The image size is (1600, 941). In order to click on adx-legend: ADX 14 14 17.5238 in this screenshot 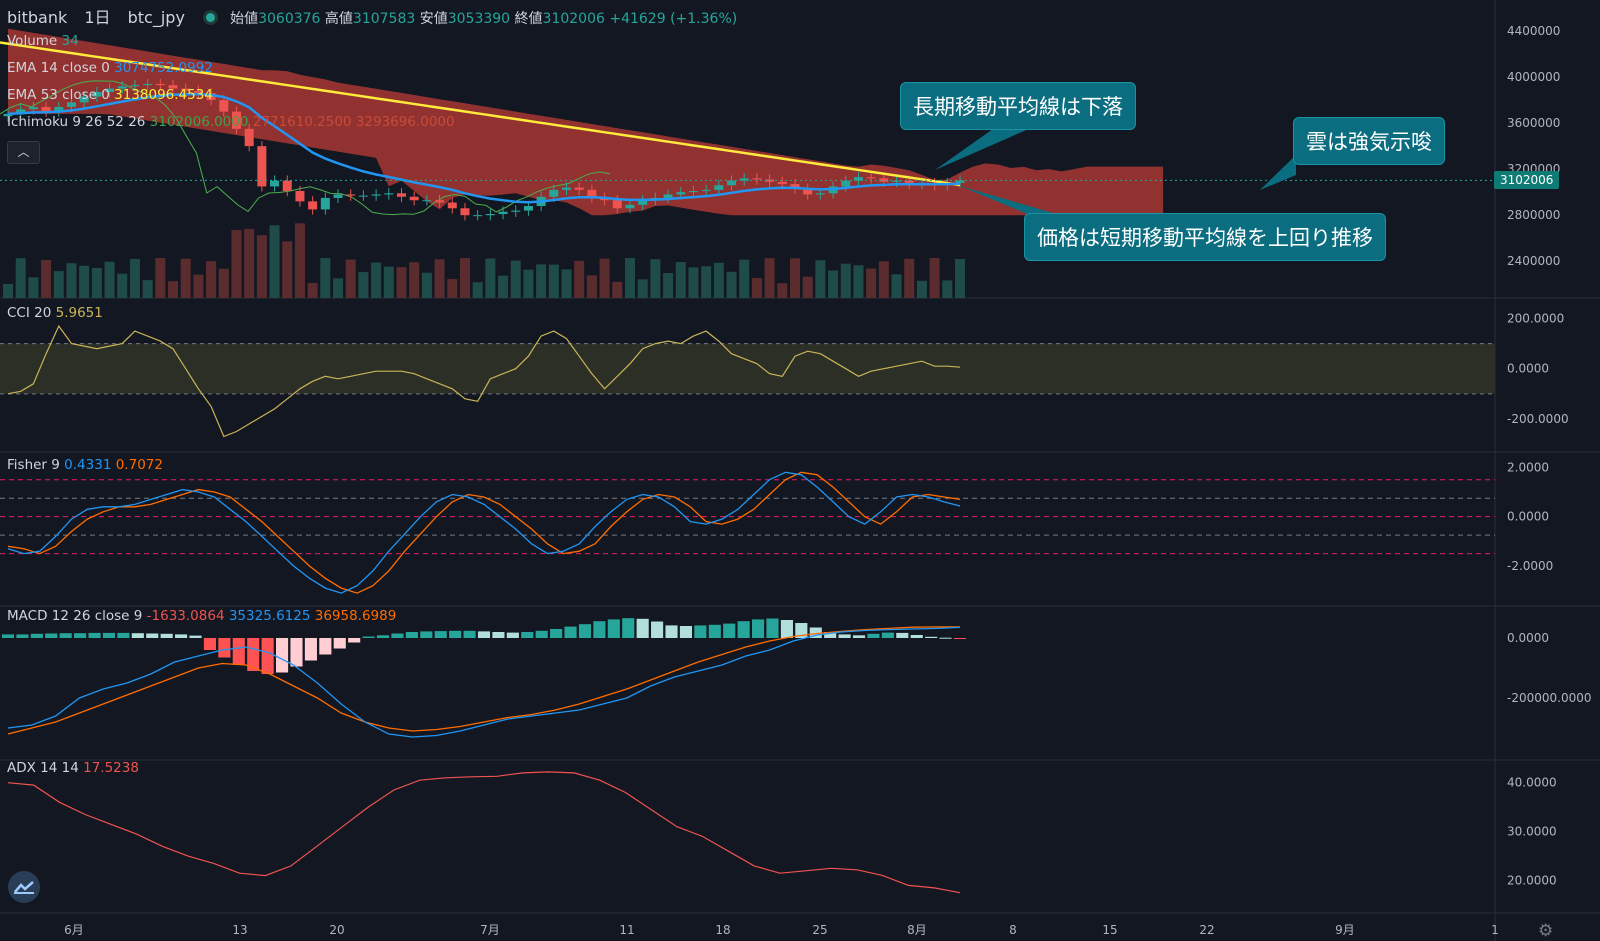, I will do `click(73, 768)`.